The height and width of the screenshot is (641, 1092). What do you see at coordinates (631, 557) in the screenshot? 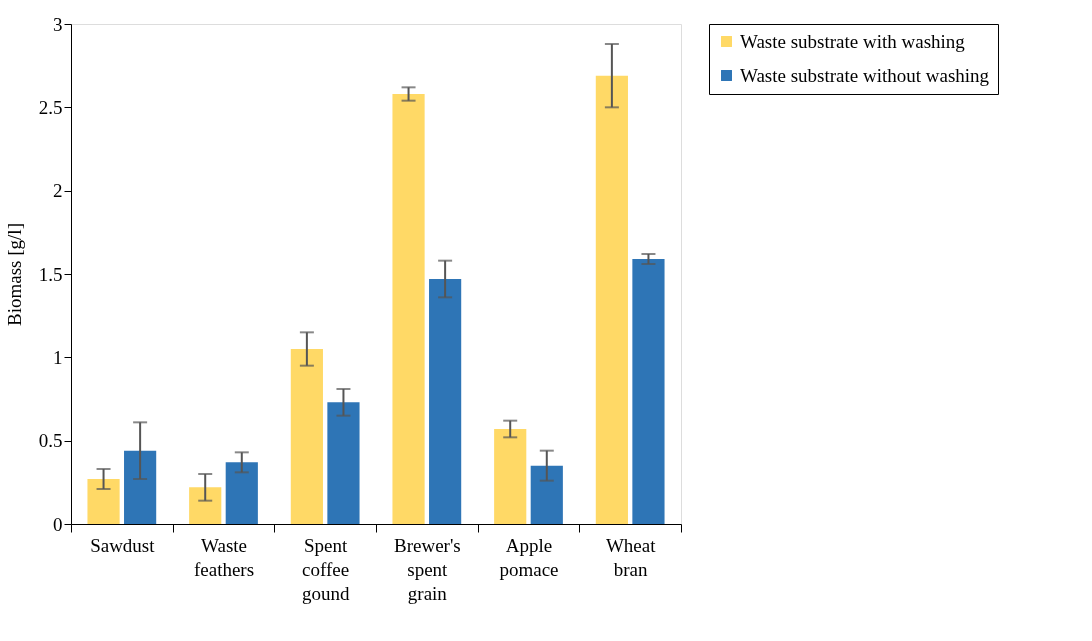
I see `x-tick-label: Wheat bran` at bounding box center [631, 557].